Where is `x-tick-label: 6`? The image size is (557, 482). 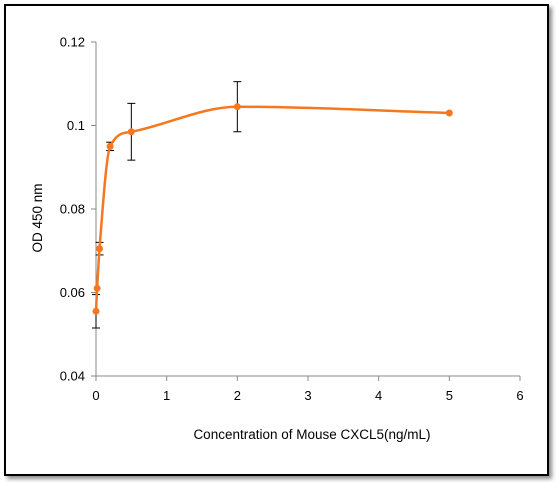 x-tick-label: 6 is located at coordinates (519, 395).